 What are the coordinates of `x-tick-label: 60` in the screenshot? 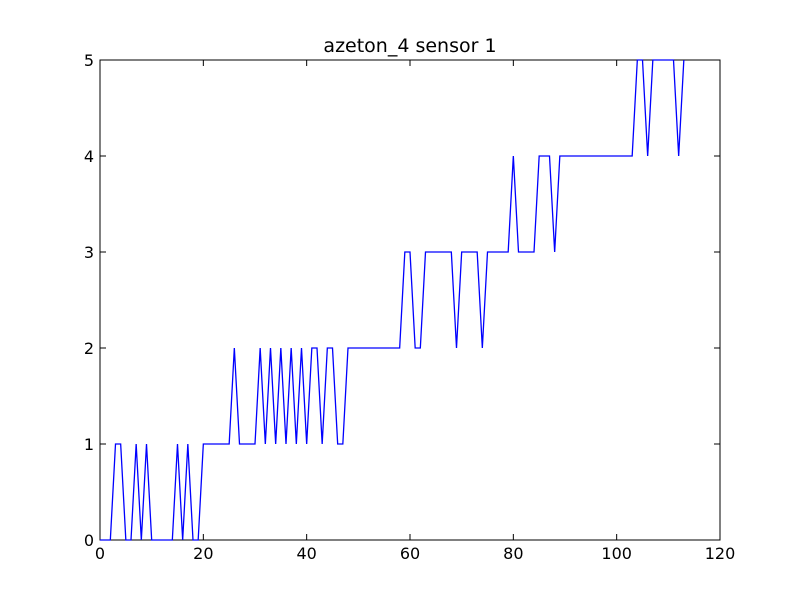 It's located at (410, 553).